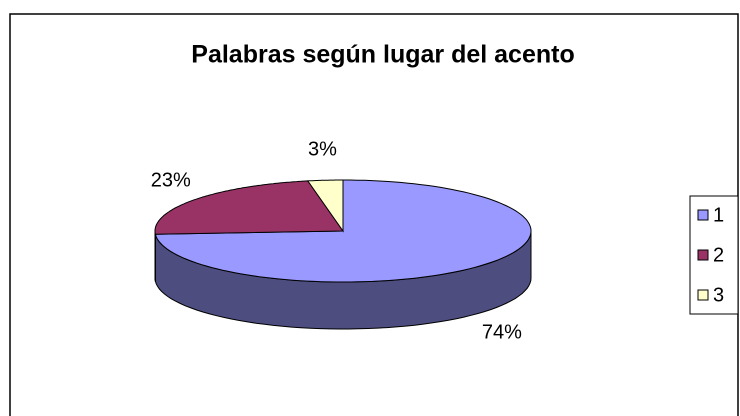 The height and width of the screenshot is (416, 740). What do you see at coordinates (718, 255) in the screenshot?
I see `legend-label: 2` at bounding box center [718, 255].